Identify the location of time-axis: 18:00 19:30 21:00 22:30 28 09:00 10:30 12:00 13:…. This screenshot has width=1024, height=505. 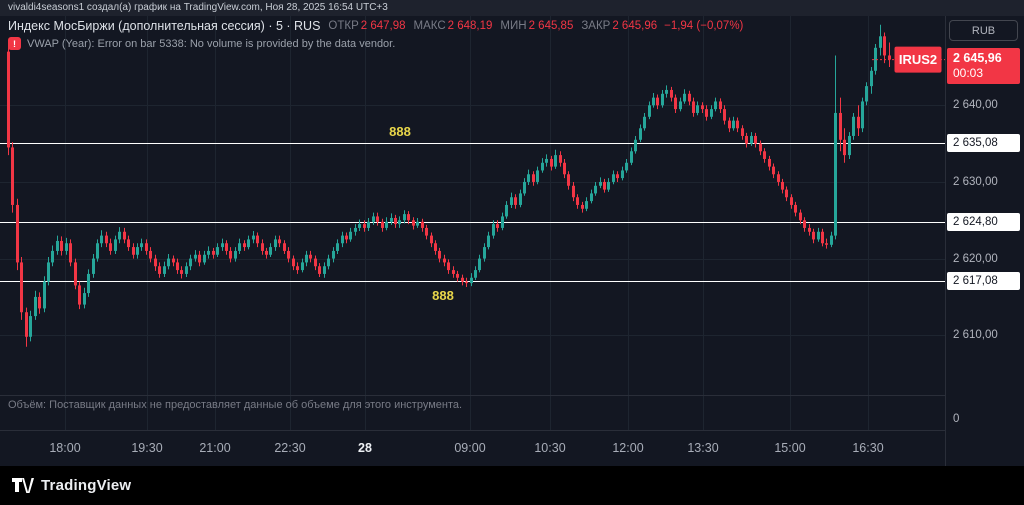
(512, 448).